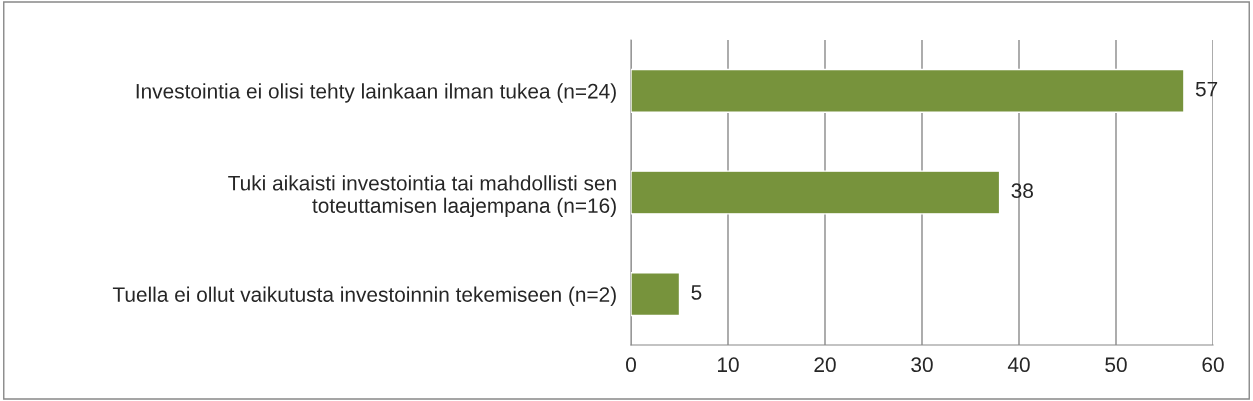 Image resolution: width=1253 pixels, height=401 pixels. Describe the element at coordinates (364, 296) in the screenshot. I see `y-tick-label: Tuella ei ollut vaikutusta investoinnin tekemiseen (n=2)` at that location.